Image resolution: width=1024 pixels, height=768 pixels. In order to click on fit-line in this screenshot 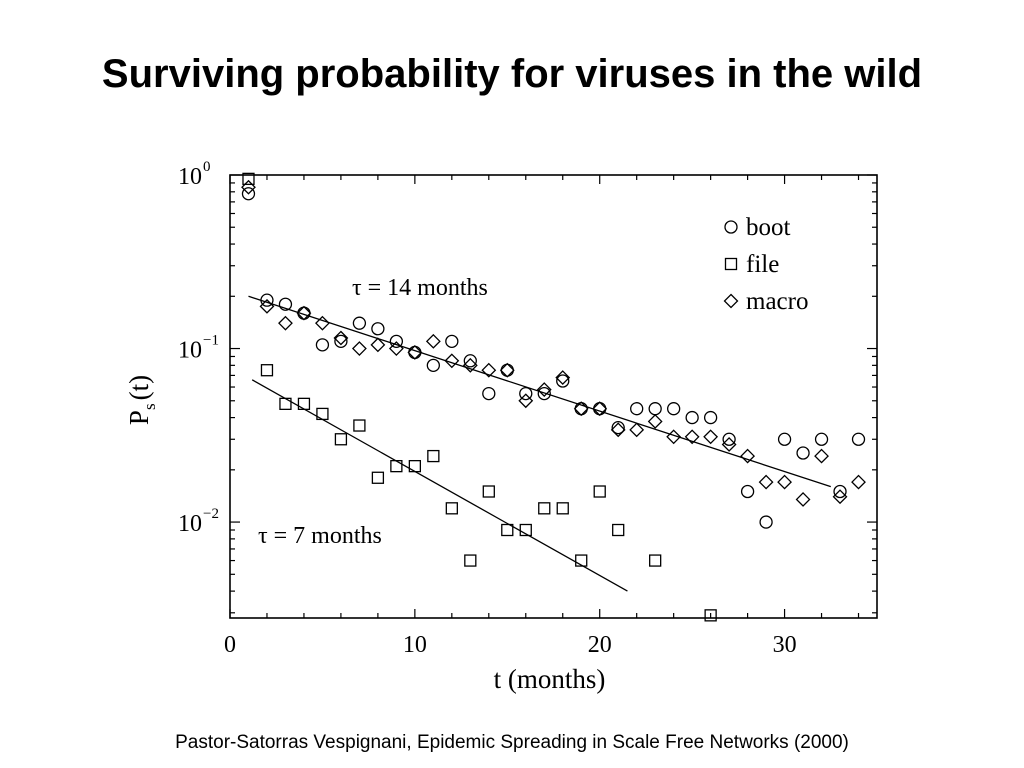, I will do `click(439, 485)`.